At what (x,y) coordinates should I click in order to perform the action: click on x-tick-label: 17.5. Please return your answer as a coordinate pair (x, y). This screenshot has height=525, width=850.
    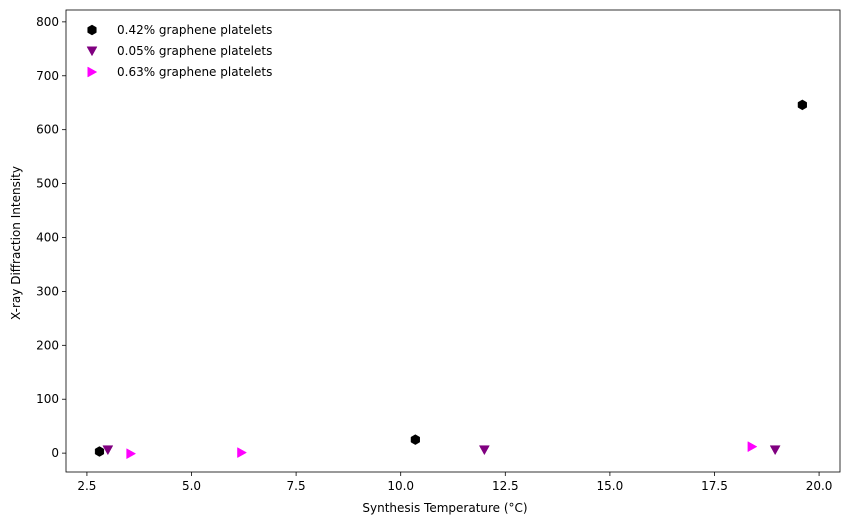
    Looking at the image, I should click on (714, 486).